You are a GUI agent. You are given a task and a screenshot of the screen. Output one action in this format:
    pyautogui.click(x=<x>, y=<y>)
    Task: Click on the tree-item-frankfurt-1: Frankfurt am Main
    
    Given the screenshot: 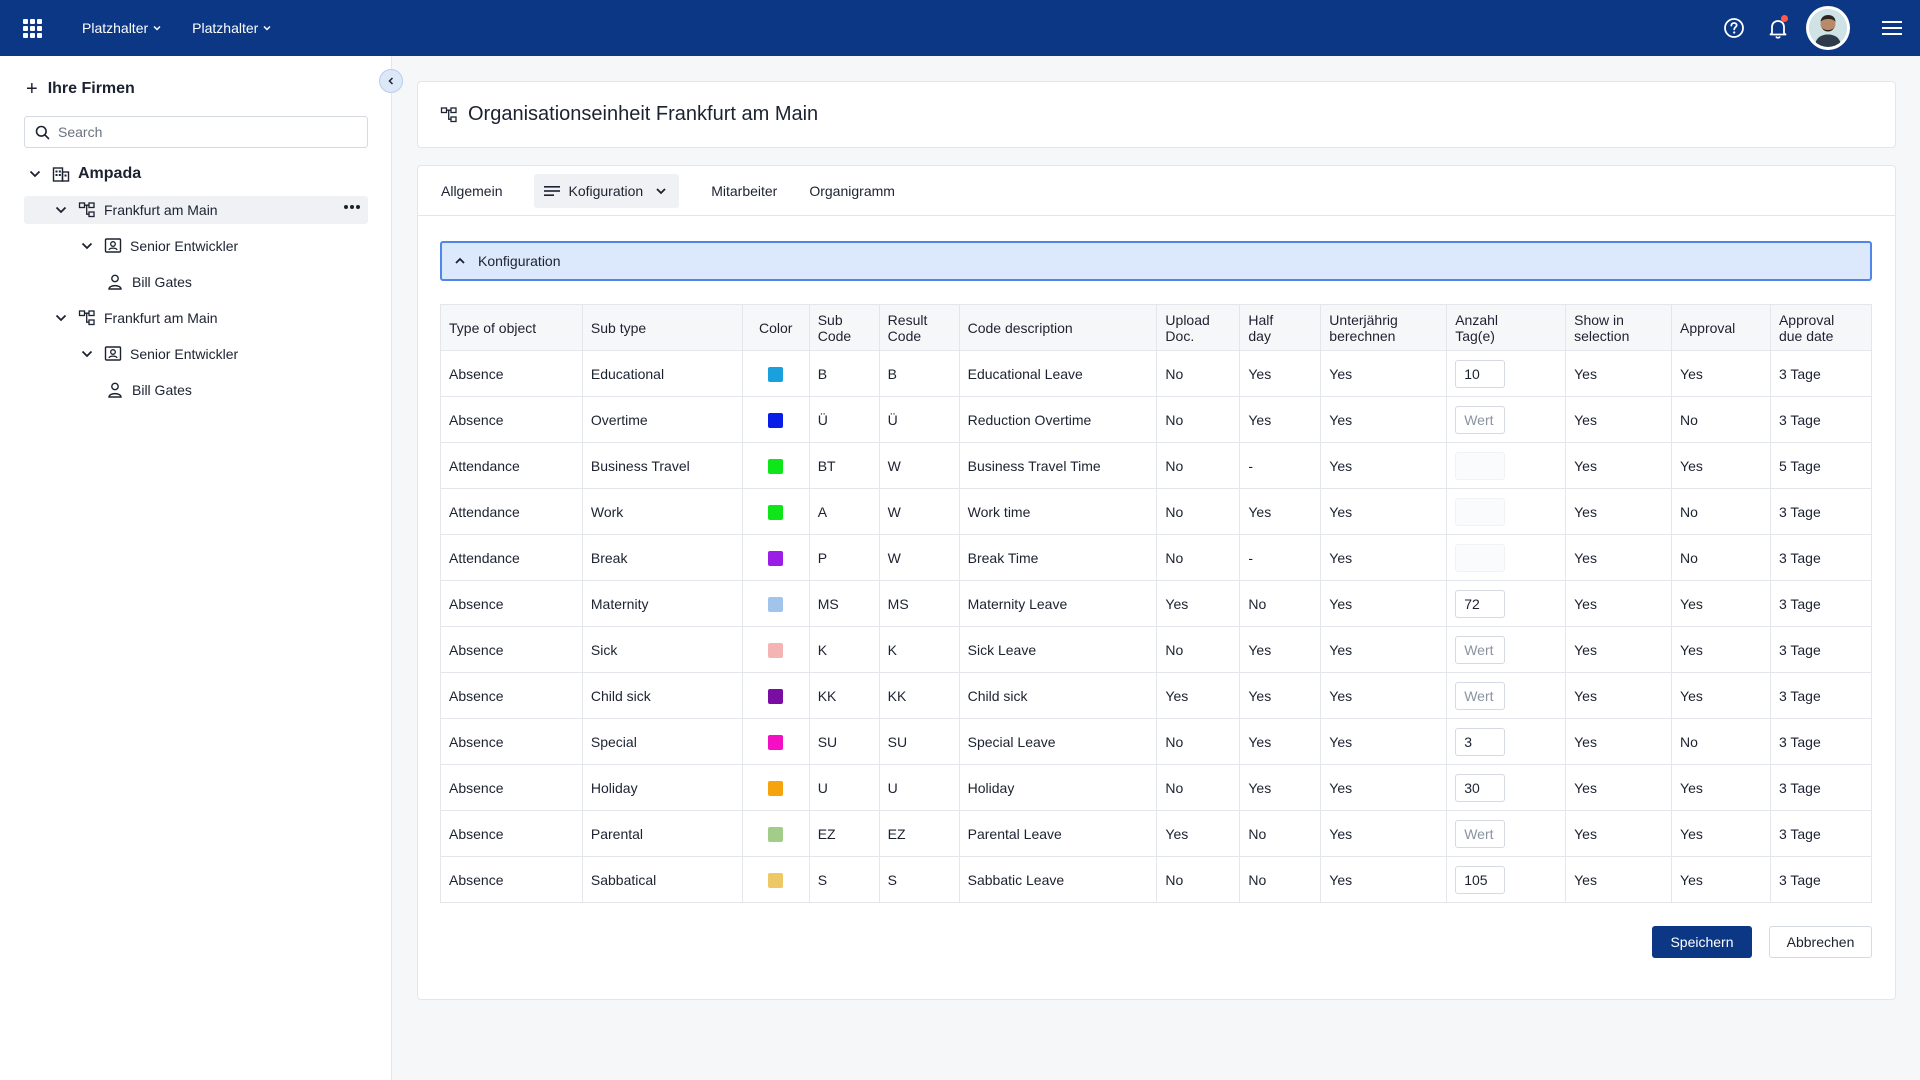 What is the action you would take?
    pyautogui.click(x=196, y=210)
    